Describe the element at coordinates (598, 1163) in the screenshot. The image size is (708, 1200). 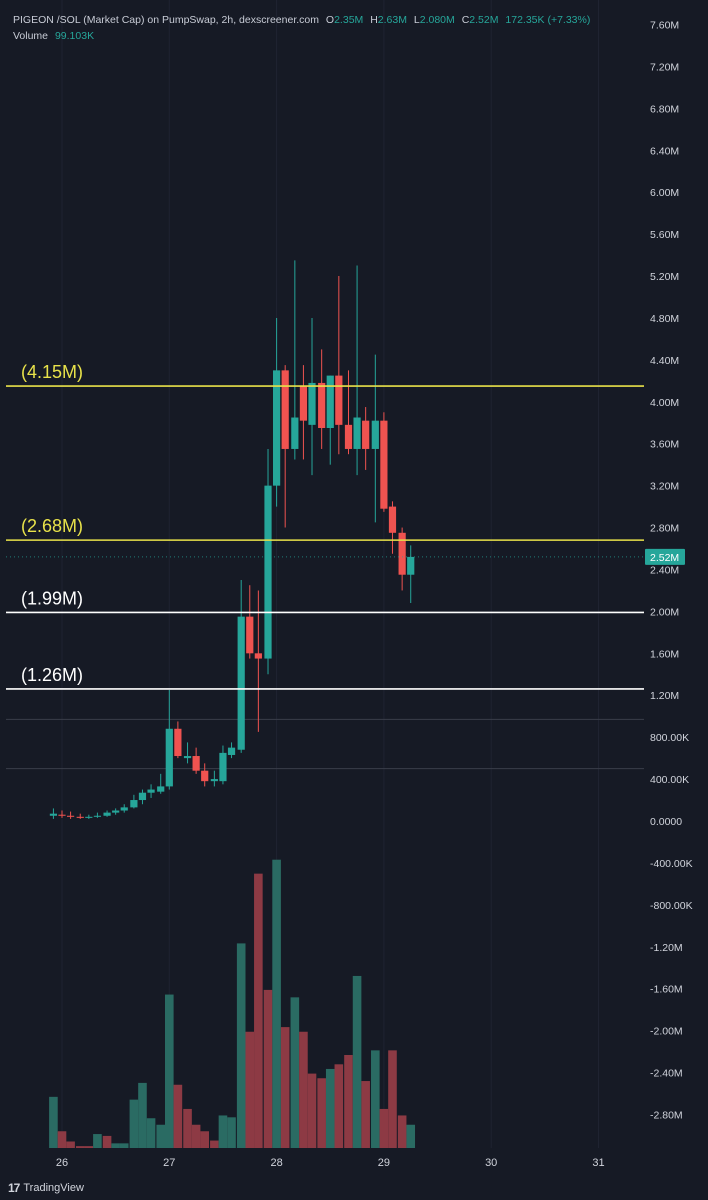
I see `x-tick-label-5: 31` at that location.